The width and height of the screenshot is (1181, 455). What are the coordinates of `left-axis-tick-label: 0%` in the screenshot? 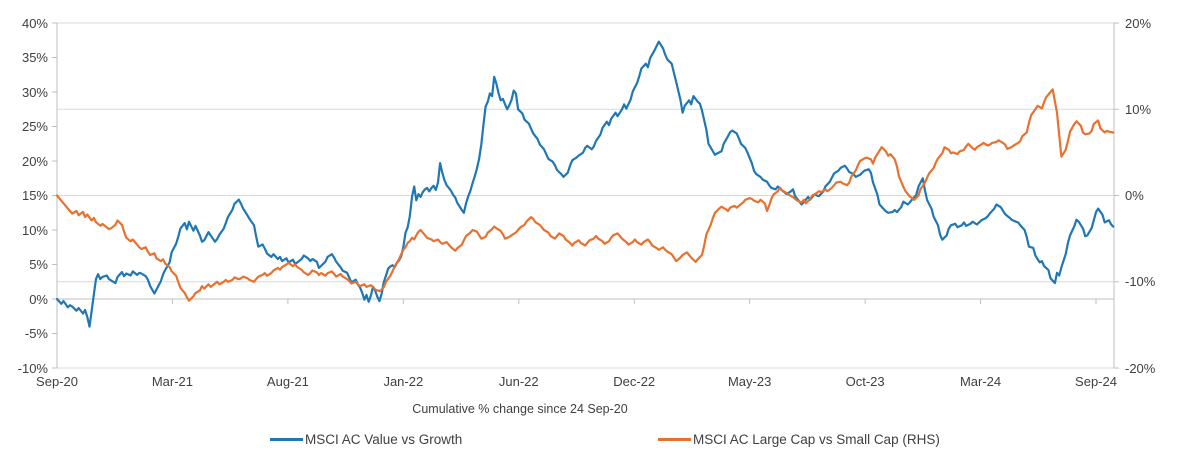 It's located at (38, 299).